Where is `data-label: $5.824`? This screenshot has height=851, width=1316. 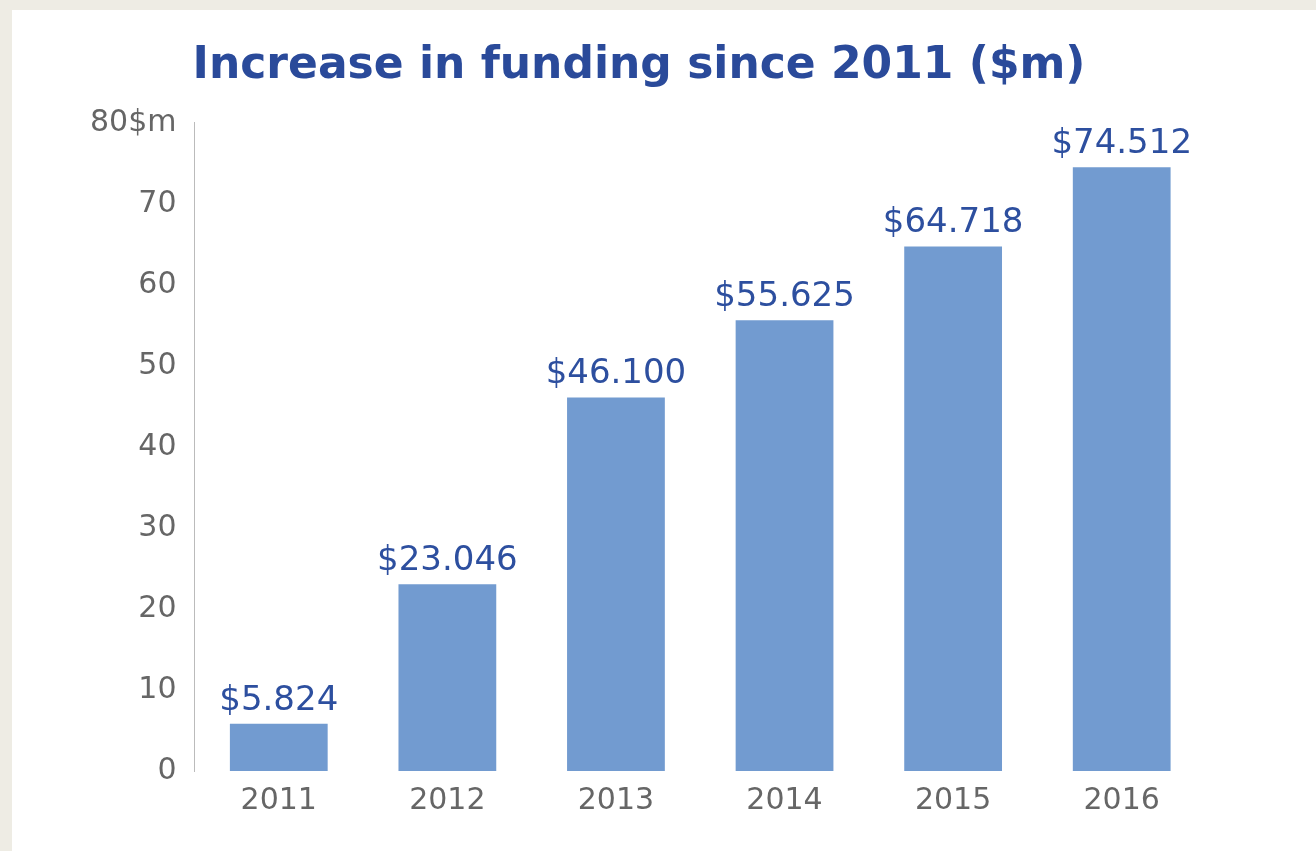
data-label: $5.824 is located at coordinates (279, 697).